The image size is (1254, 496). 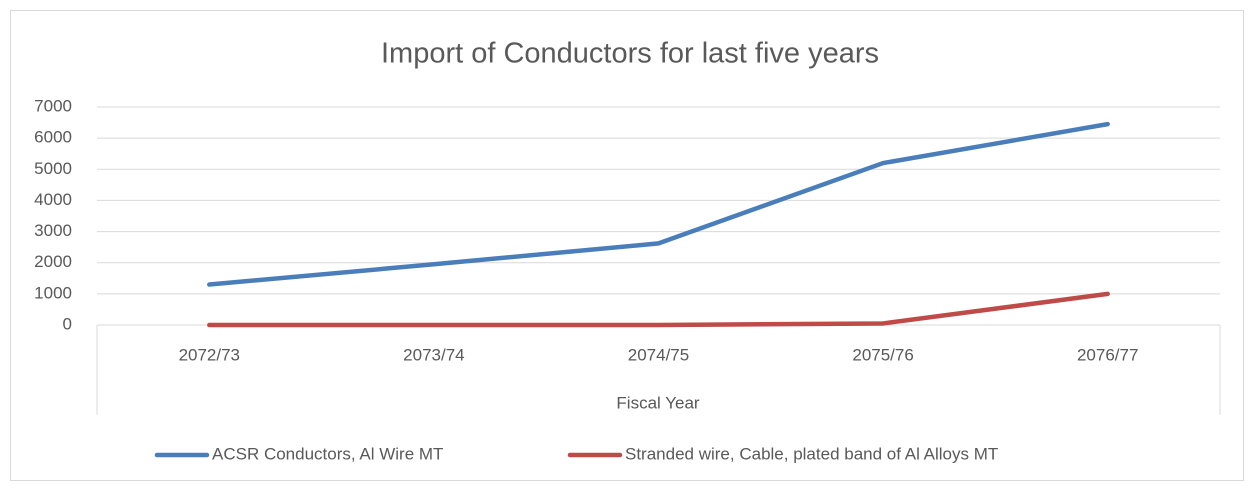 I want to click on y-tick-label: 0, so click(x=67, y=323).